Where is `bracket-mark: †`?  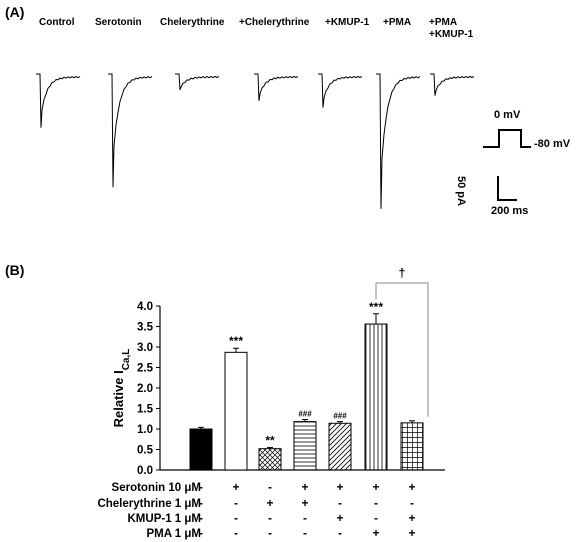
bracket-mark: † is located at coordinates (402, 273).